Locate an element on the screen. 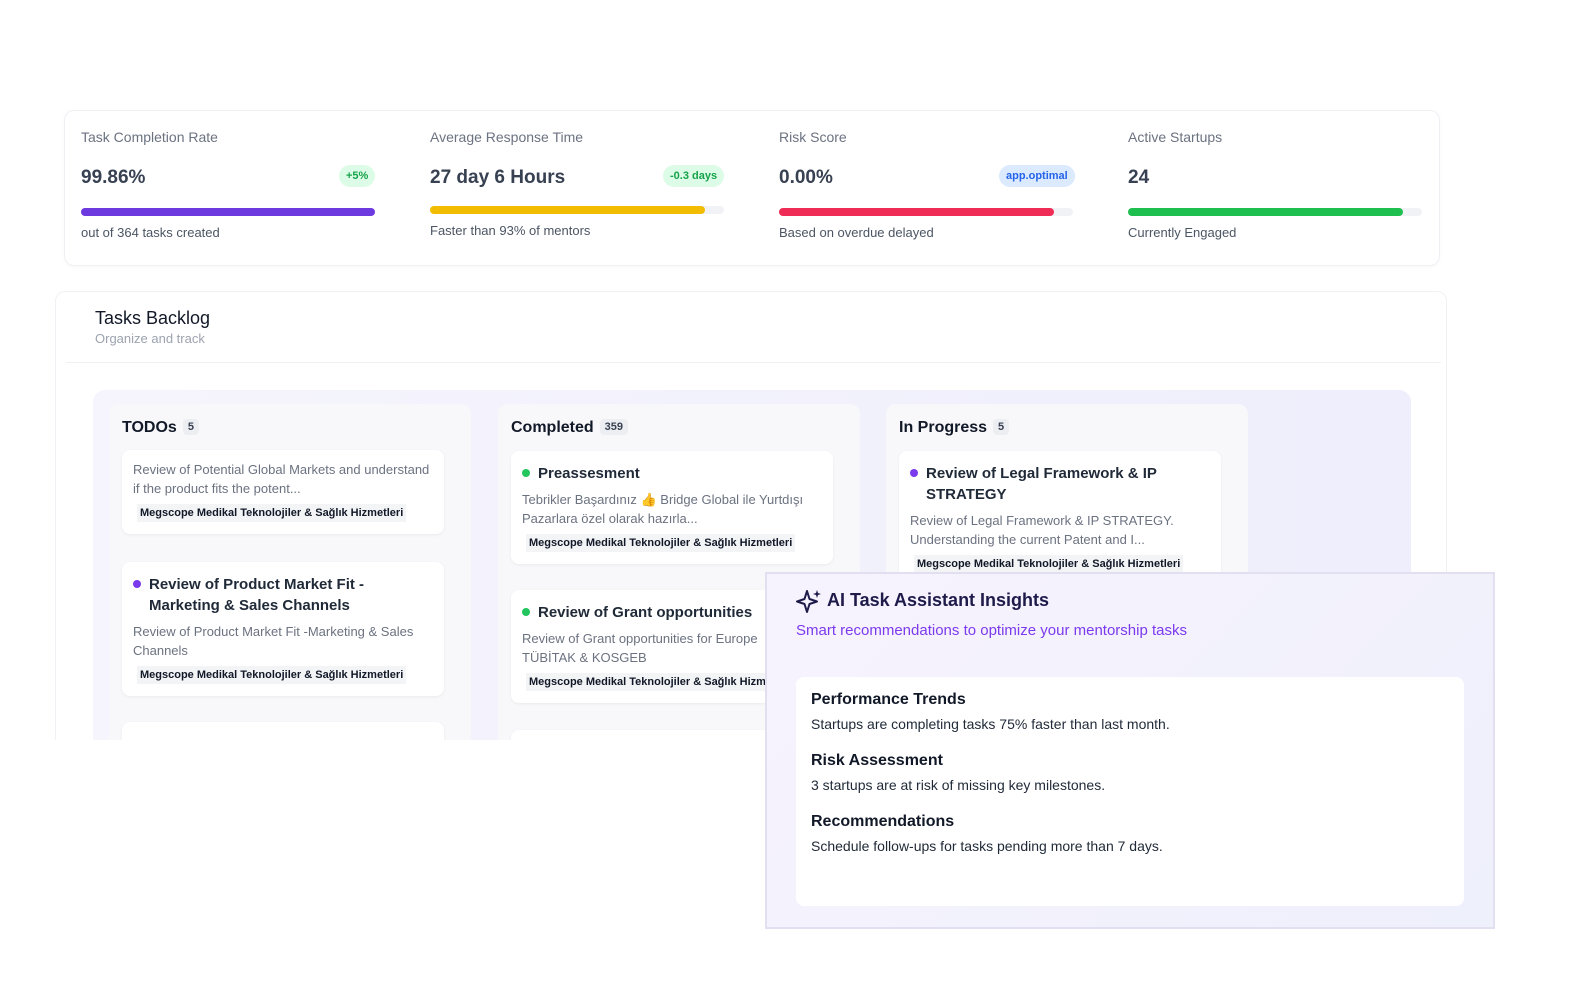 This screenshot has height=1004, width=1571. stat-note: Based on overdue delayed is located at coordinates (856, 232).